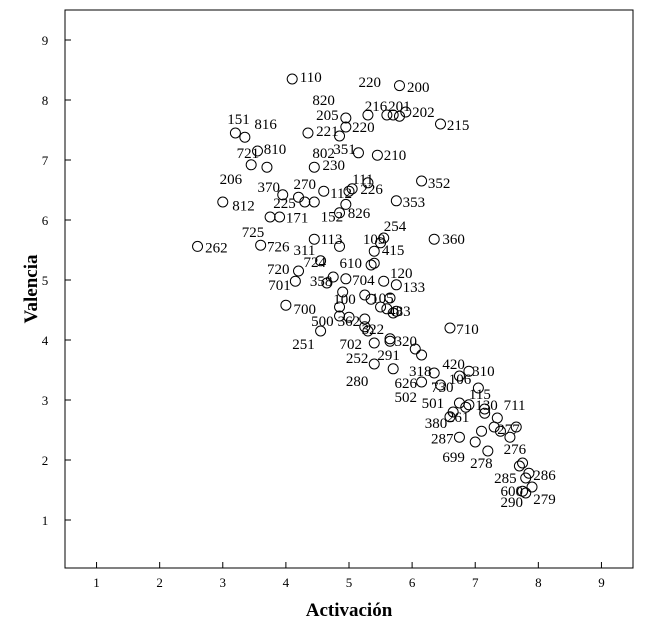 This screenshot has height=628, width=651. I want to click on x-tick-label: 4, so click(286, 582).